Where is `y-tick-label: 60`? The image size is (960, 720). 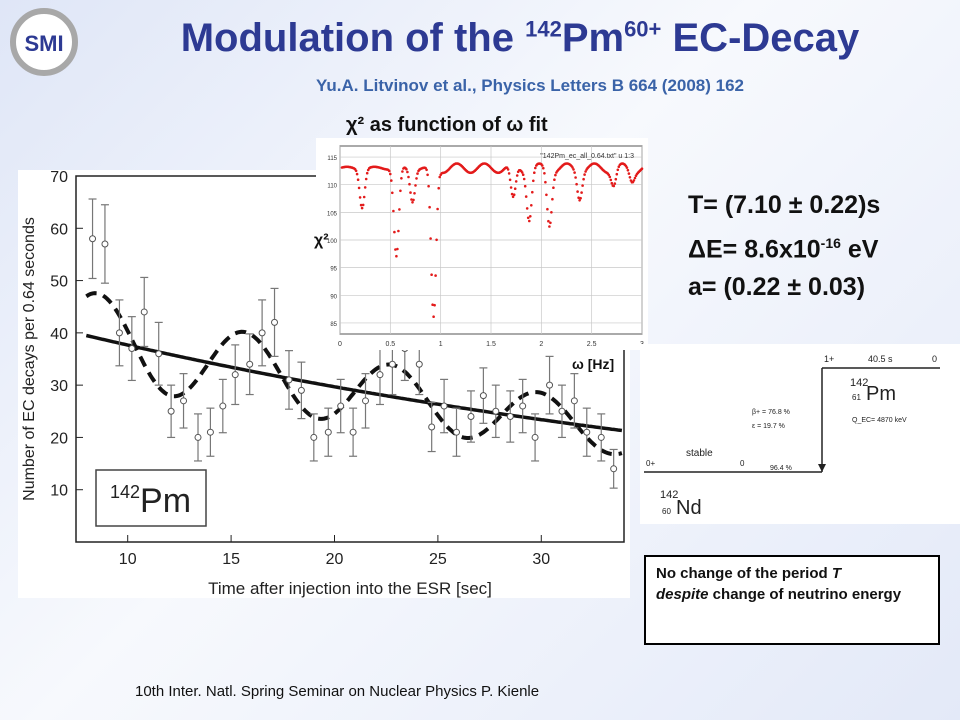
y-tick-label: 60 is located at coordinates (59, 229).